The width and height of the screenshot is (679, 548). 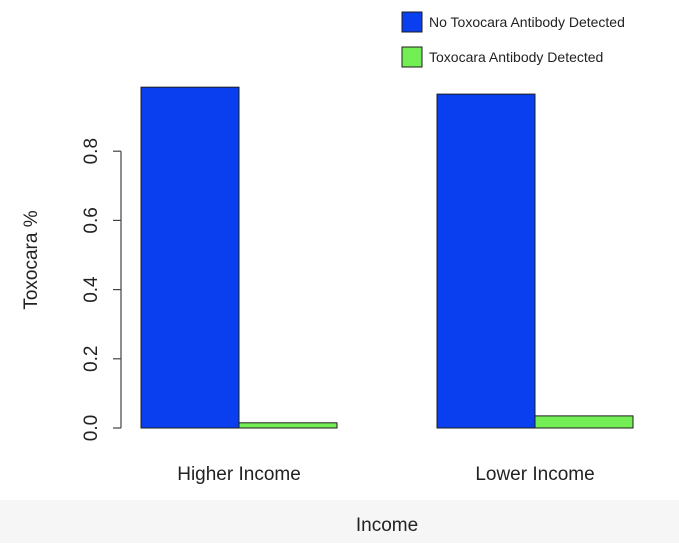 I want to click on x-category-label: Higher Income, so click(x=239, y=474).